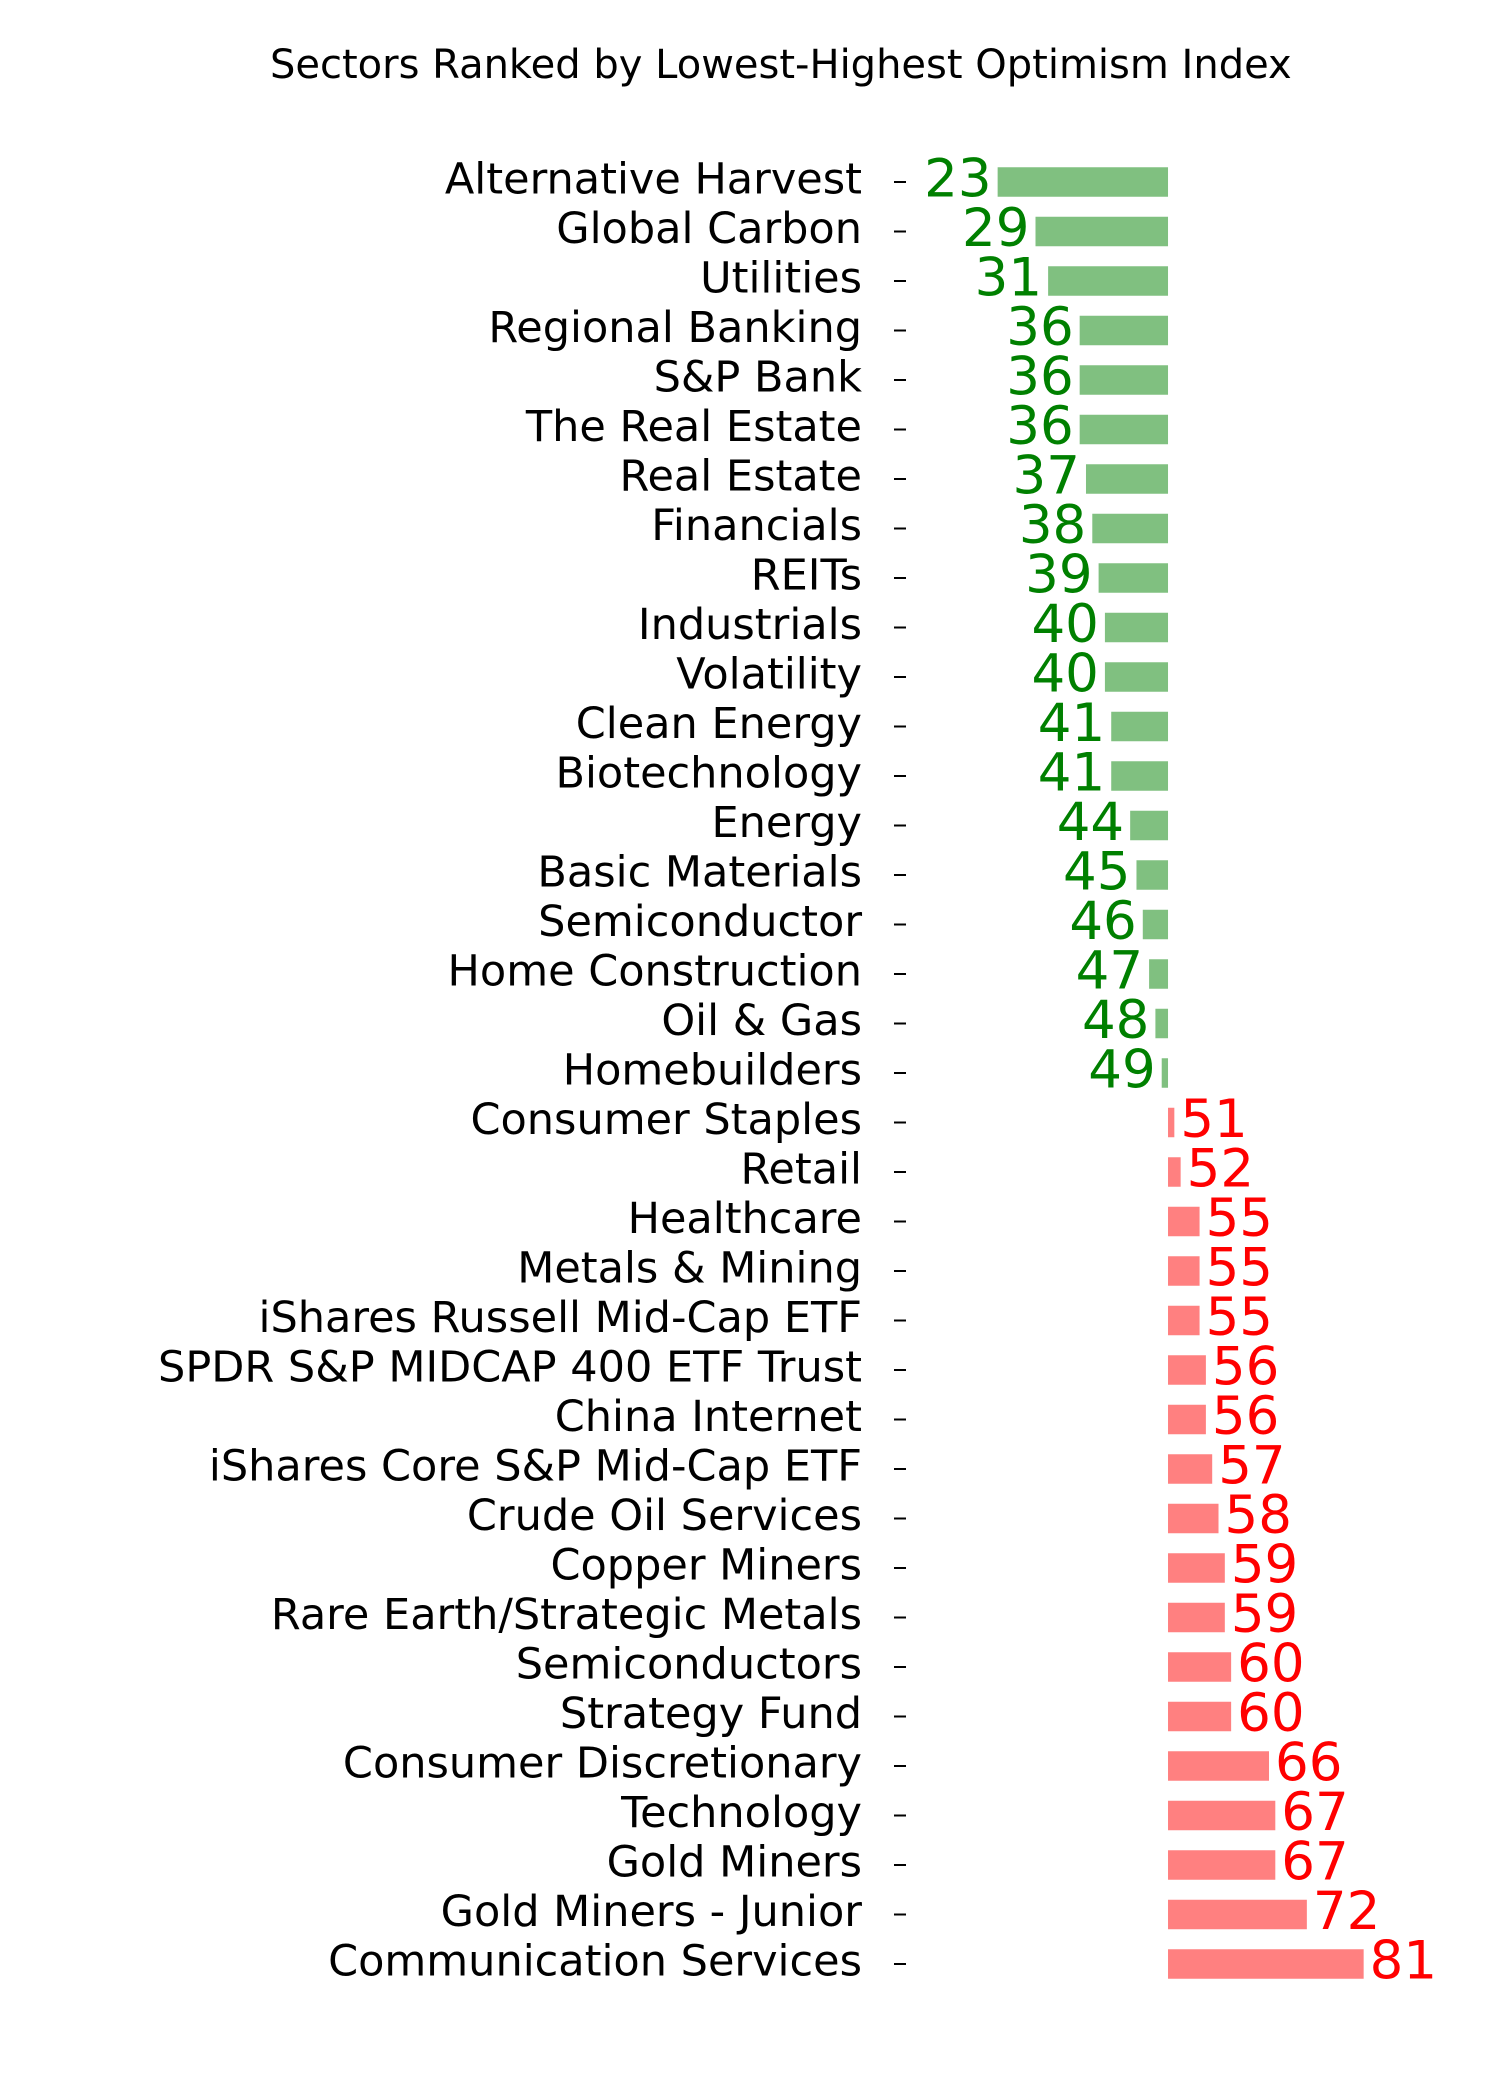 This screenshot has height=2100, width=1500. I want to click on value-label: 81, so click(1403, 1961).